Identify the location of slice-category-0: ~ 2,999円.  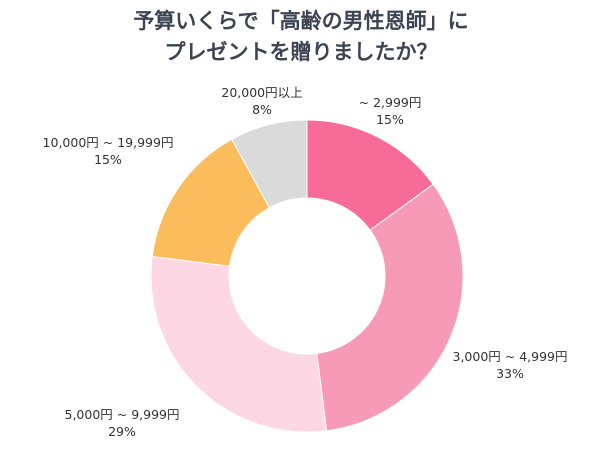
(390, 102).